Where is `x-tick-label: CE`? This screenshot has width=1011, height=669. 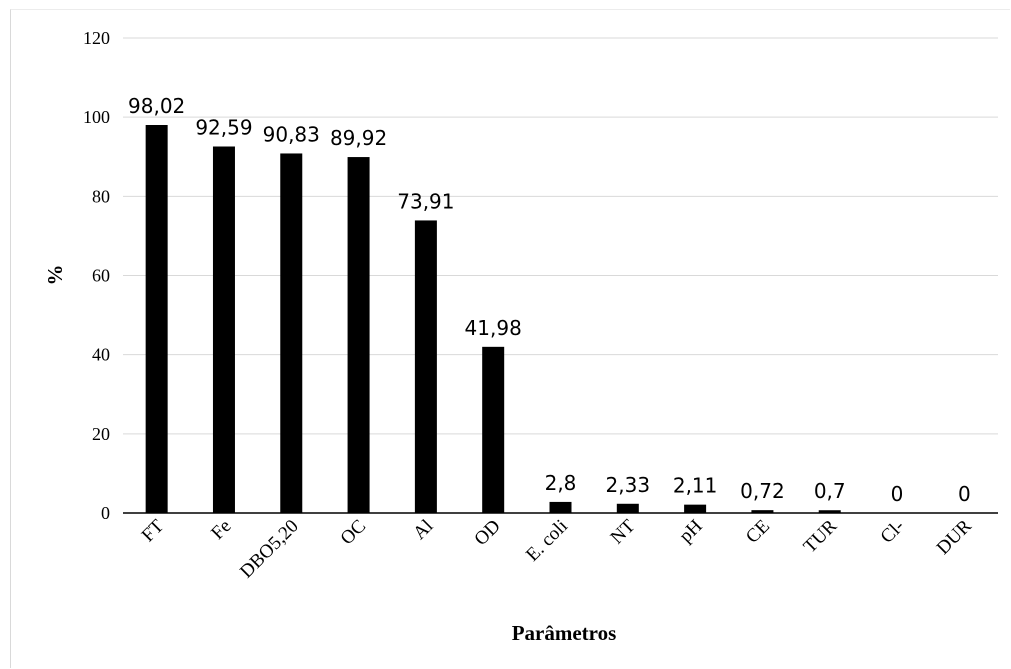
x-tick-label: CE is located at coordinates (758, 532).